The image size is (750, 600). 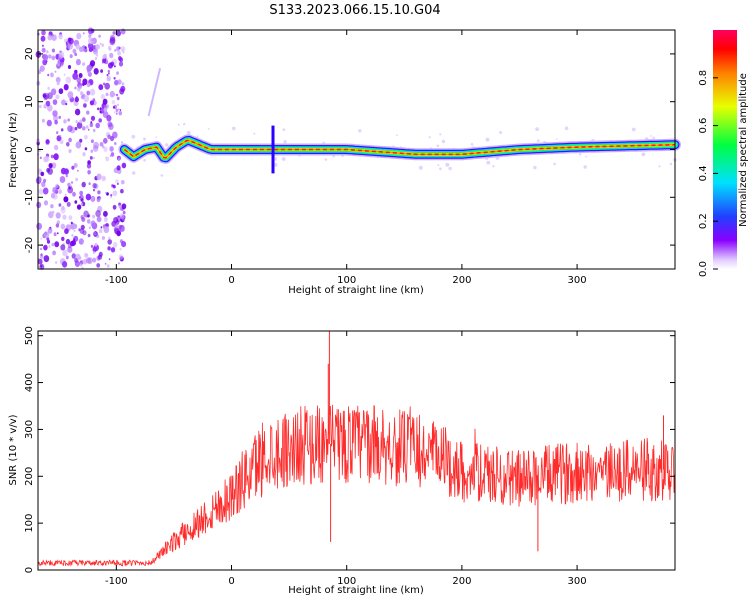 What do you see at coordinates (13, 150) in the screenshot?
I see `spectrogram-y-axis-label: Frequency (Hz)` at bounding box center [13, 150].